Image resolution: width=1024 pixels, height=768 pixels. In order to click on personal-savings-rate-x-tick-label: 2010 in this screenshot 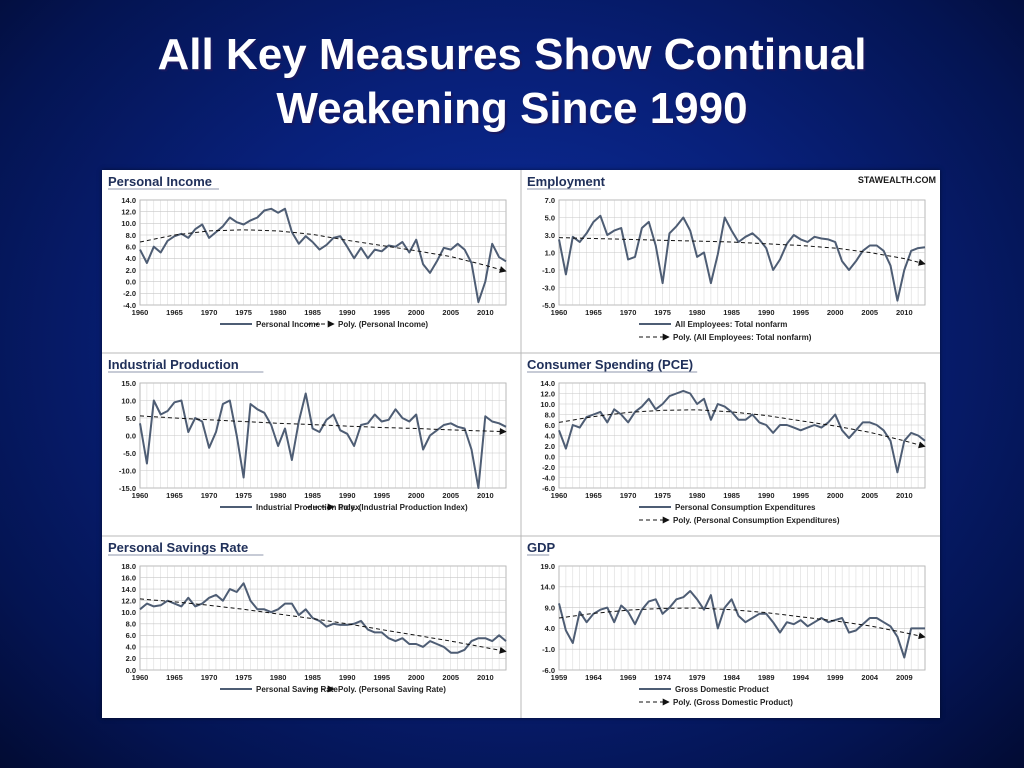, I will do `click(485, 677)`.